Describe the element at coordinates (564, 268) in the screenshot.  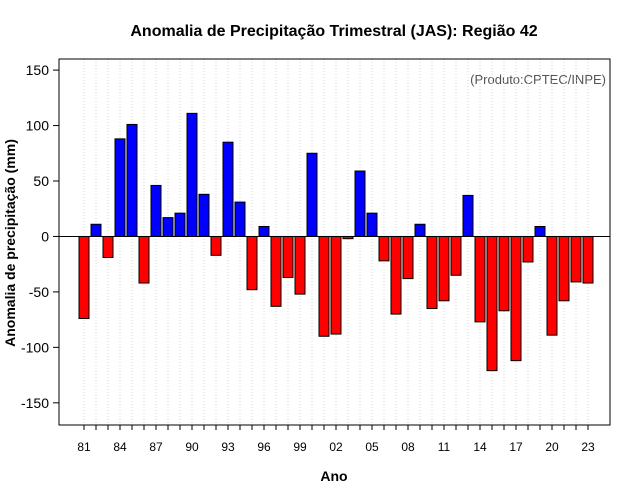
I see `bar-2021` at that location.